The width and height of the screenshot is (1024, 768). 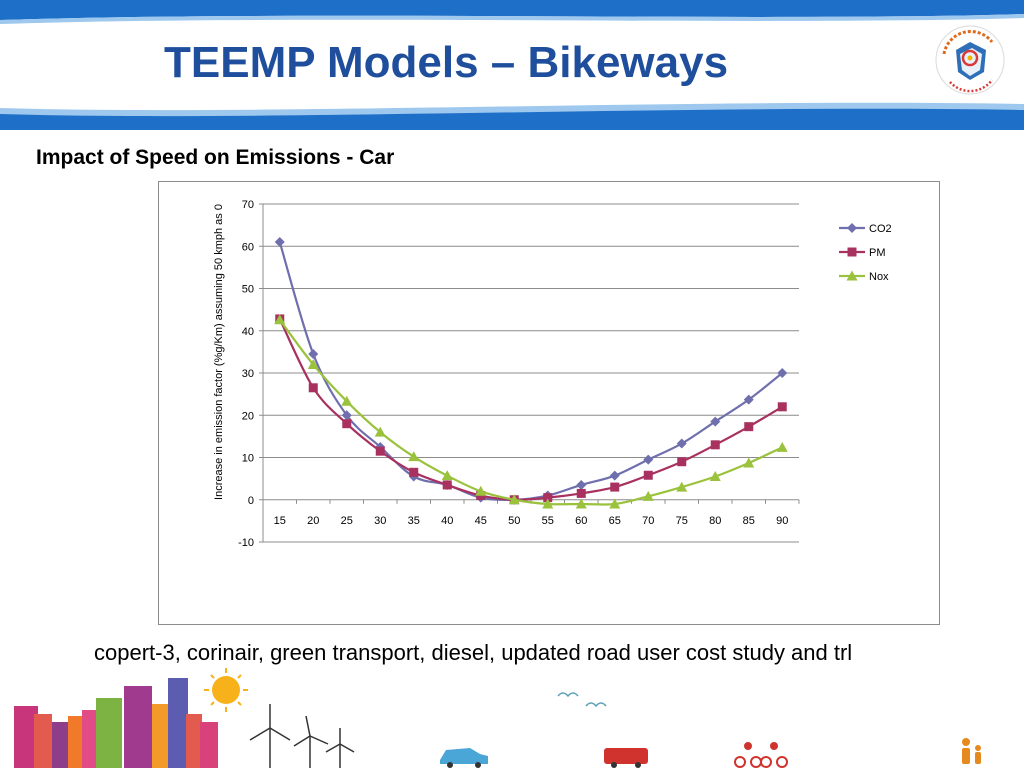 What do you see at coordinates (226, 690) in the screenshot?
I see `sun-icon` at bounding box center [226, 690].